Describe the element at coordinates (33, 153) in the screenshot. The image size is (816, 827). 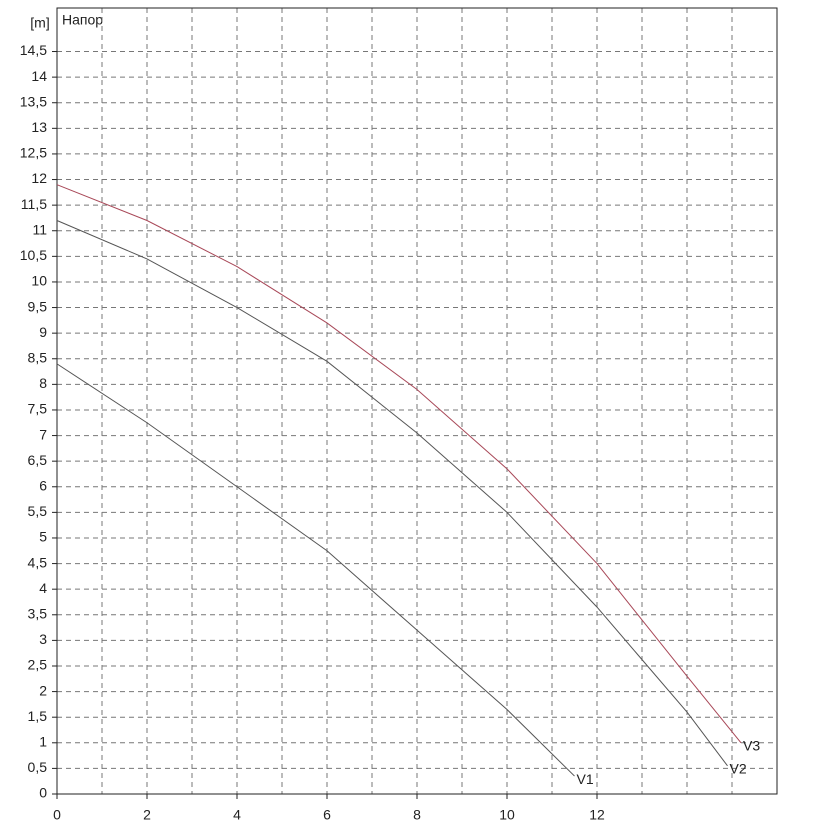
I see `y-tick-label: 12,5` at that location.